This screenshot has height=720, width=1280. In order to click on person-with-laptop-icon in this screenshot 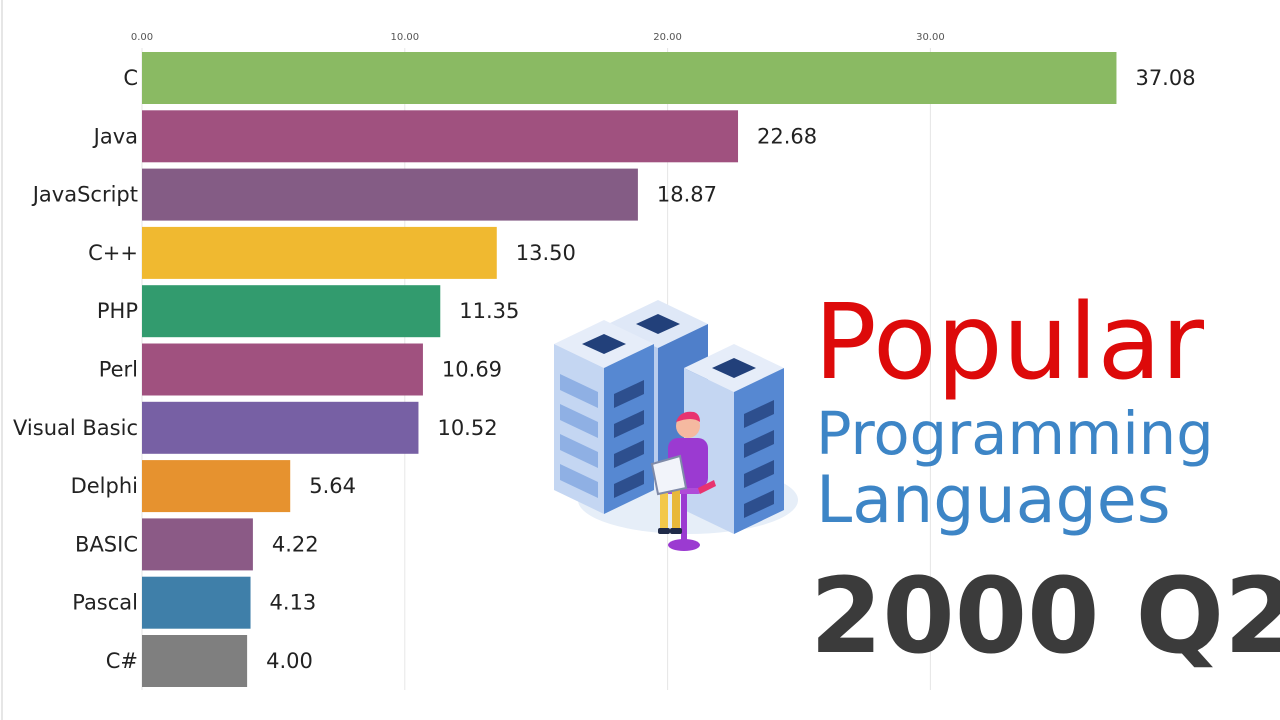, I will do `click(683, 481)`.